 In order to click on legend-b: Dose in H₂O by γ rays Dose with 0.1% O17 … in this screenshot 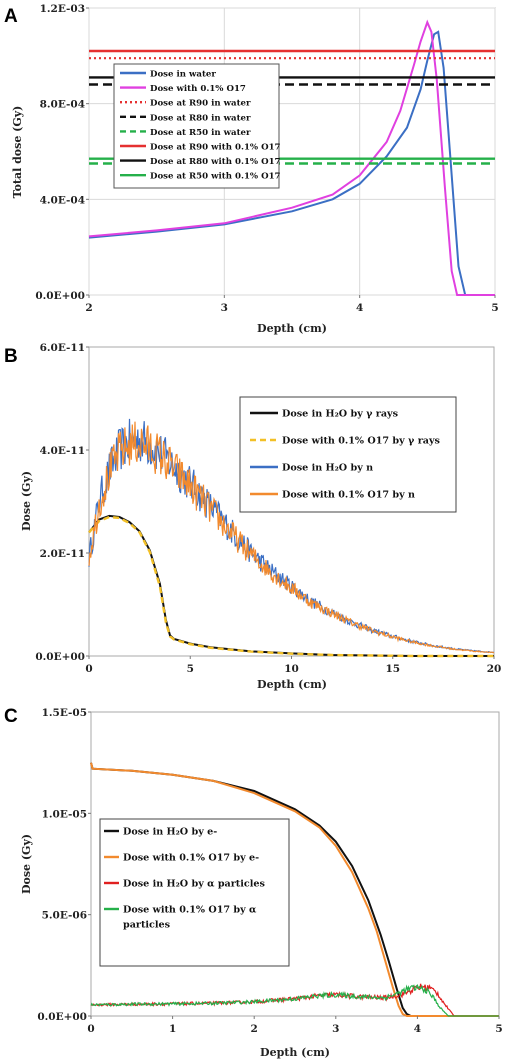, I will do `click(345, 455)`.